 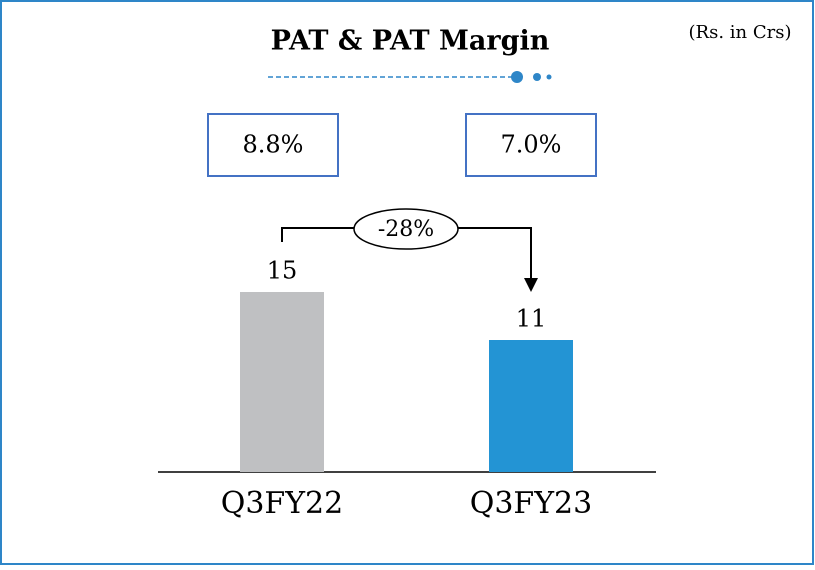 What do you see at coordinates (406, 254) in the screenshot?
I see `change-connector` at bounding box center [406, 254].